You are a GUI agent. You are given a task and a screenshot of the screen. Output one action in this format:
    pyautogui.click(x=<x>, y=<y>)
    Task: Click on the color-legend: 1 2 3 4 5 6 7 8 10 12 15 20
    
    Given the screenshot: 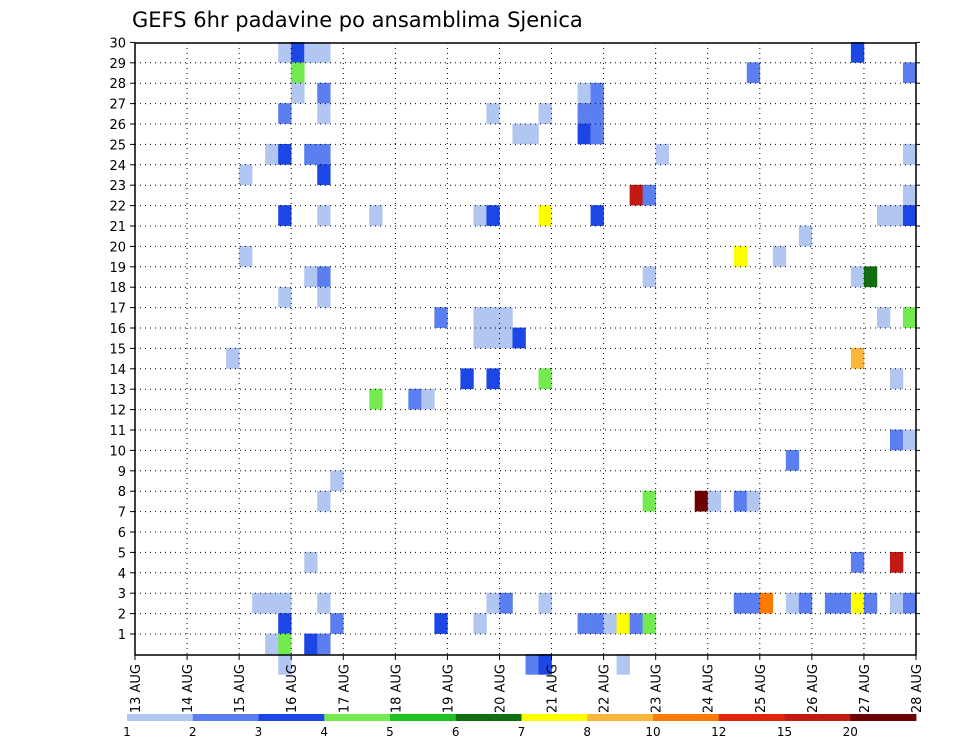 What is the action you would take?
    pyautogui.click(x=520, y=726)
    